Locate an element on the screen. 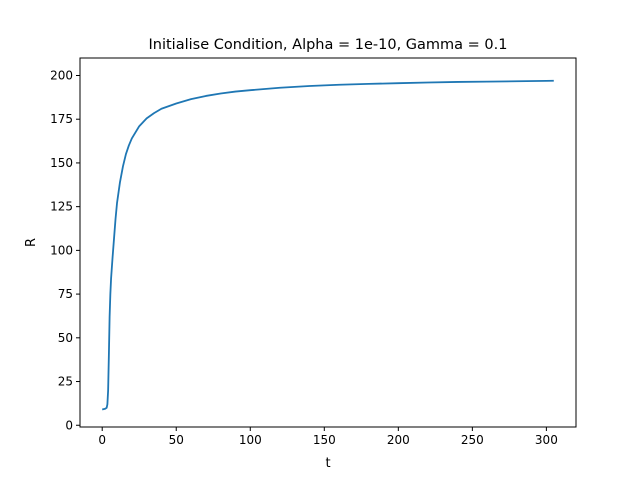 The width and height of the screenshot is (640, 480). y-tick-label: 25 is located at coordinates (65, 382).